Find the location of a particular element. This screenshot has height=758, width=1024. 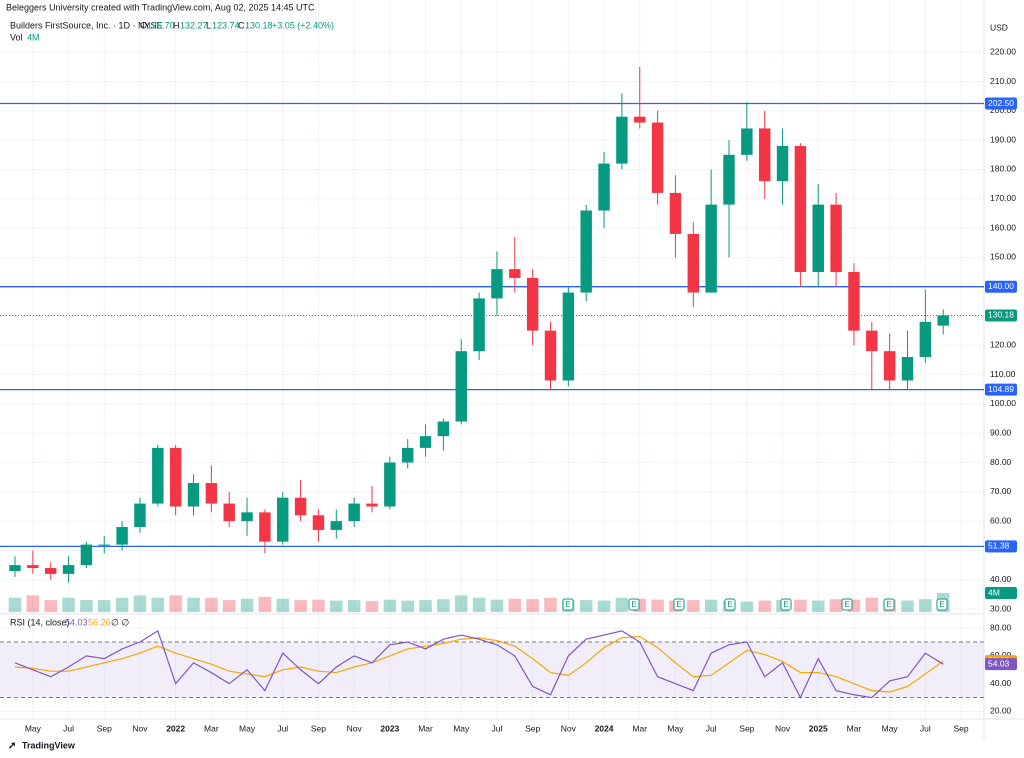

y-tick-label: 210.00 is located at coordinates (1003, 81).